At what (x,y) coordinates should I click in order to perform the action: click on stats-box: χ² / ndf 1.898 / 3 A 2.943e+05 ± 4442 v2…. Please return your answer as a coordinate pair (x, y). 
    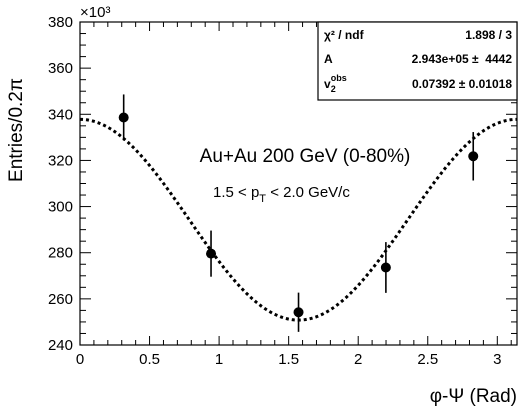
    Looking at the image, I should click on (417, 61).